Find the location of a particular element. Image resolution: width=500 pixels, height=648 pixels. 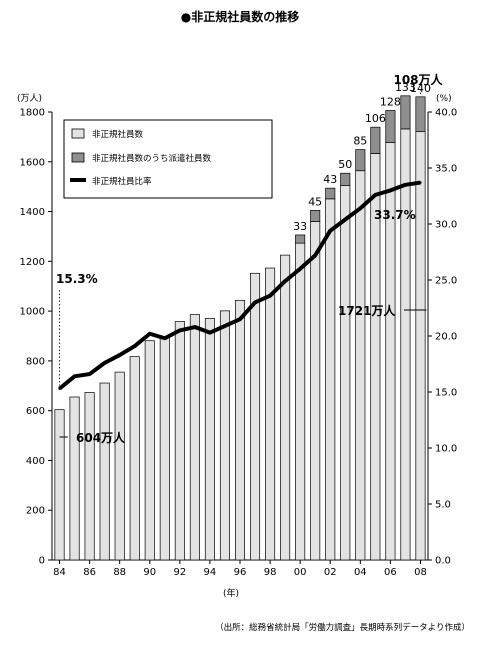

annotation-604: 604万人 is located at coordinates (101, 437).